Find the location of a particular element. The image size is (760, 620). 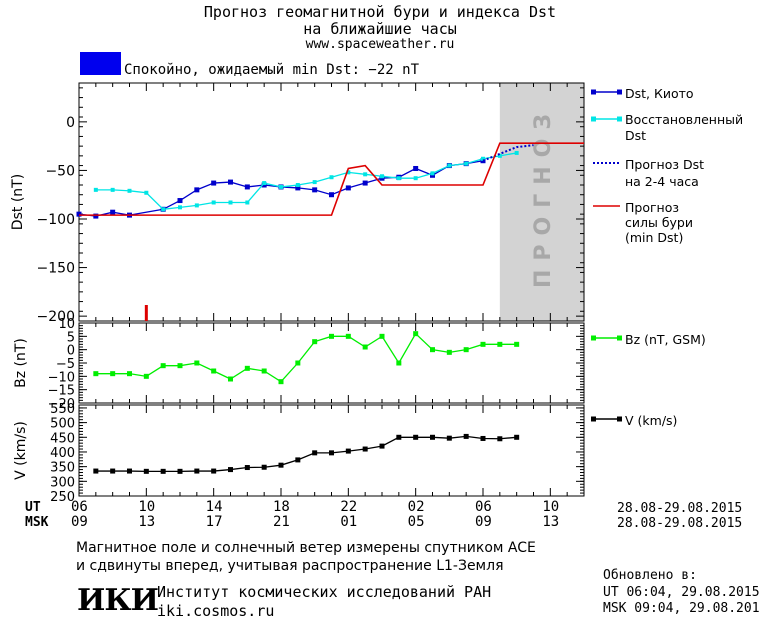

time-tick-label: 17 is located at coordinates (214, 522).